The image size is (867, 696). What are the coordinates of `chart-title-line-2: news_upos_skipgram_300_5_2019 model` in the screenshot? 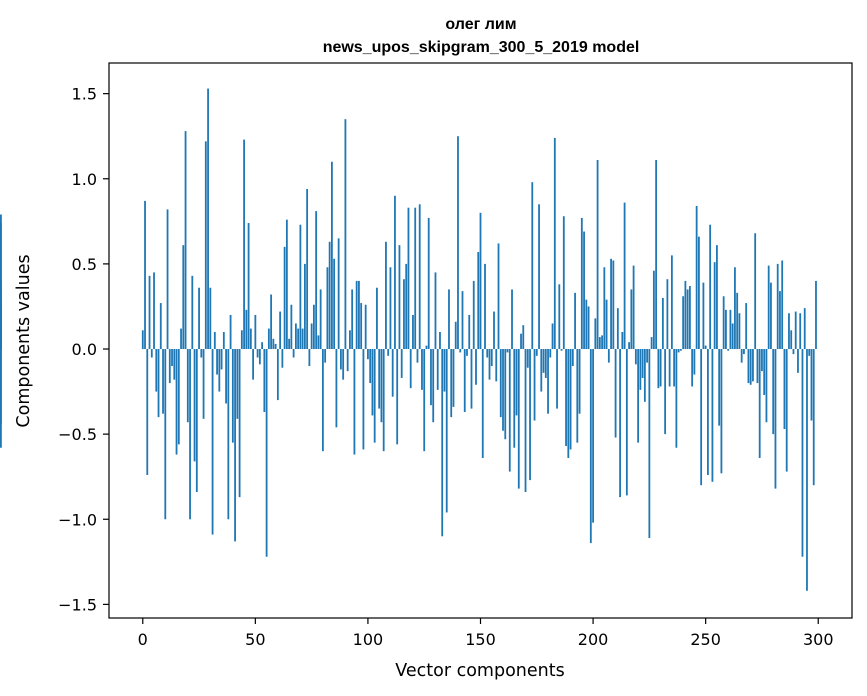 It's located at (481, 47).